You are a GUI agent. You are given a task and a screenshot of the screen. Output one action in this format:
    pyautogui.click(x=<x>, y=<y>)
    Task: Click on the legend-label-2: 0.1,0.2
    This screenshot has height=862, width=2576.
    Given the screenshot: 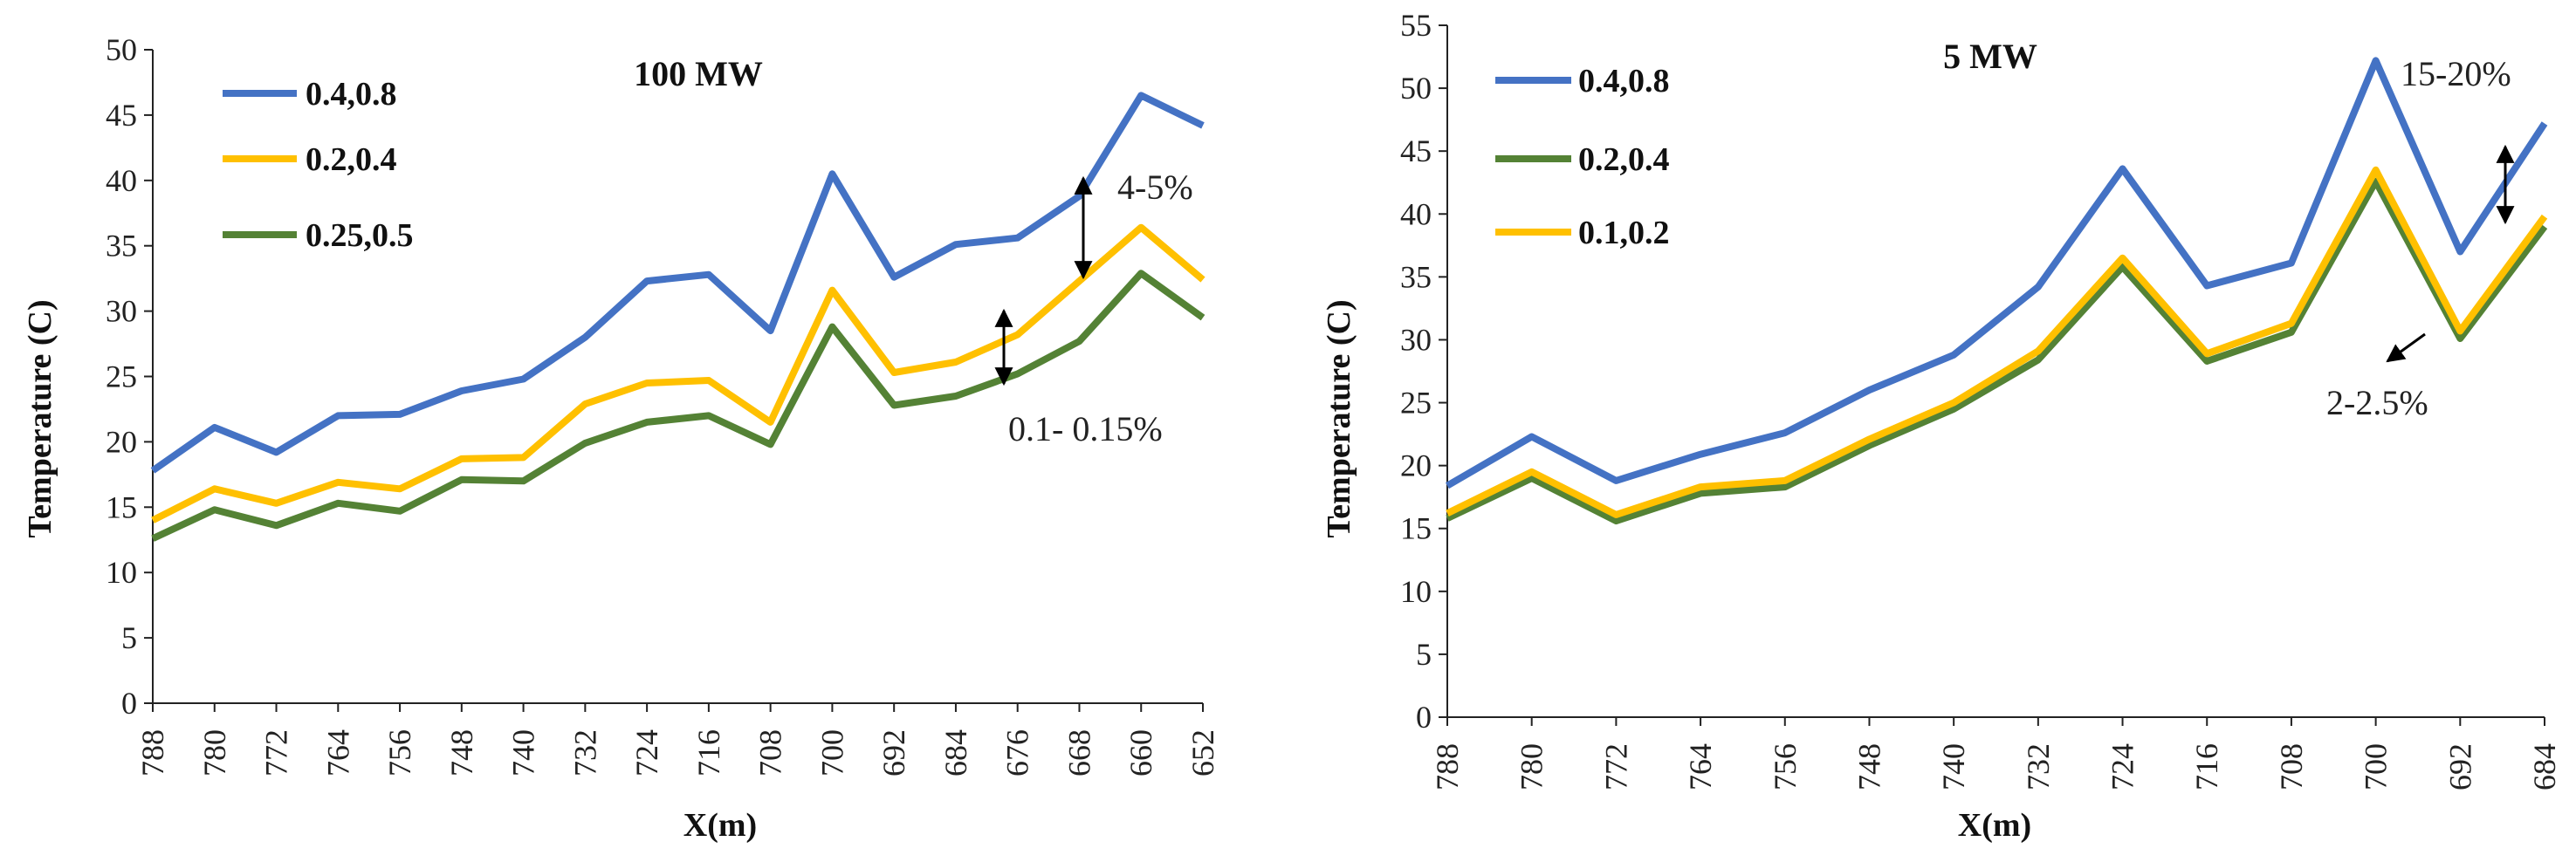 What is the action you would take?
    pyautogui.click(x=1624, y=233)
    